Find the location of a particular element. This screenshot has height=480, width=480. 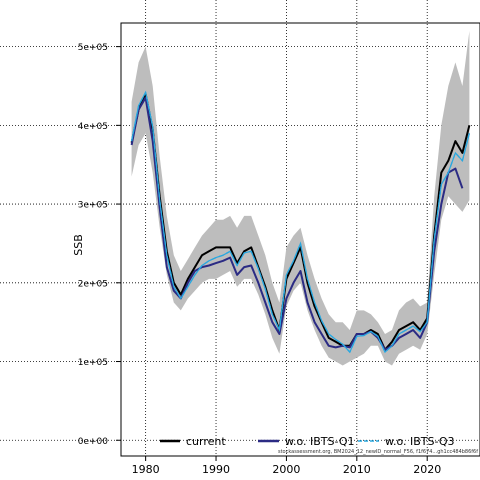

legend: current w.o. IBTS-Q1 w.o. IBTS-Q3 is located at coordinates (307, 441).